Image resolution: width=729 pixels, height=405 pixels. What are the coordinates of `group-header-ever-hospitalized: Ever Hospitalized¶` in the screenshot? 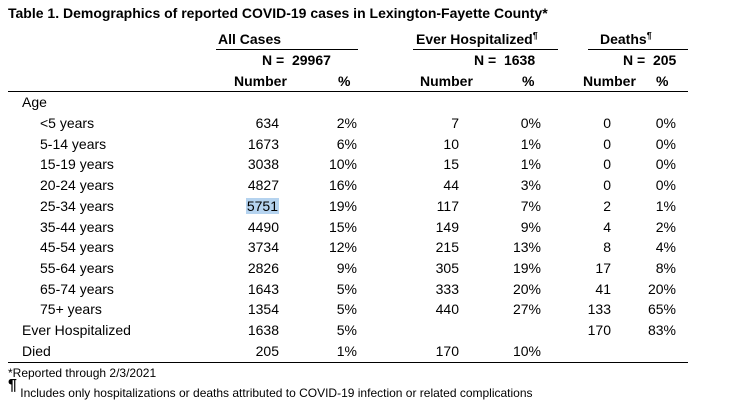 It's located at (477, 39).